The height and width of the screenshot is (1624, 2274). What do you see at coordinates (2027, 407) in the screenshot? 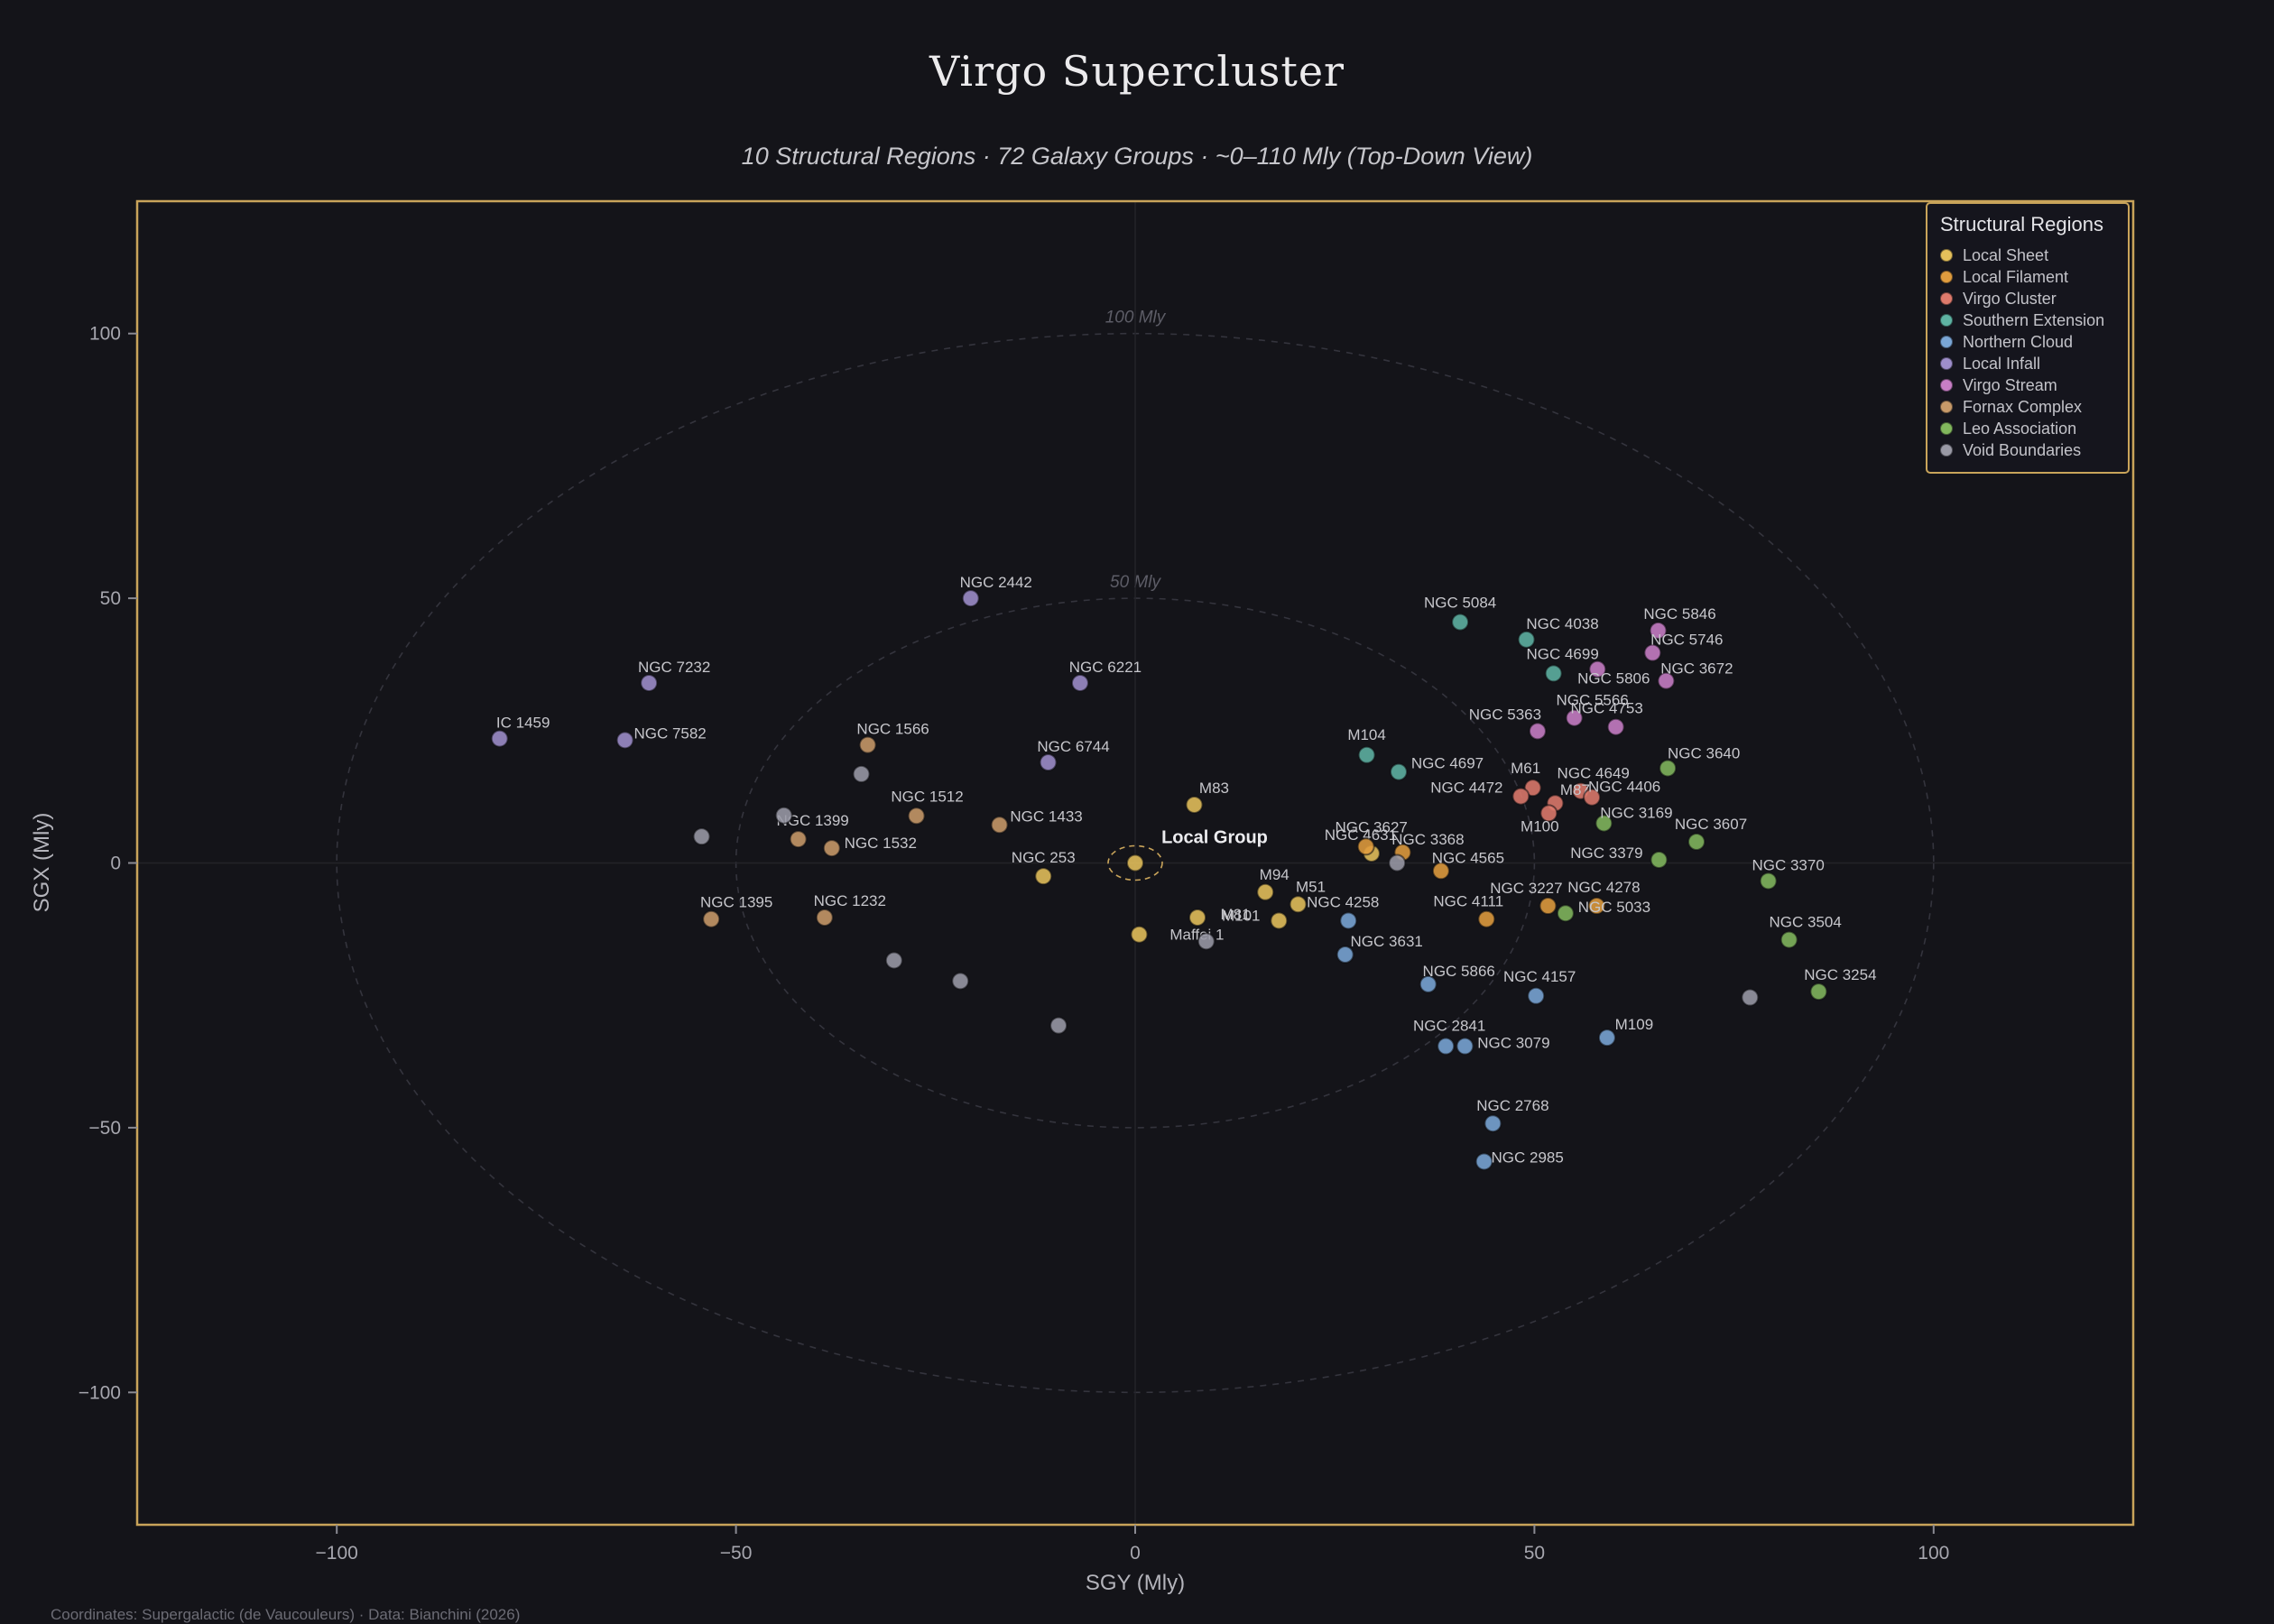
I see `legend-item-fornax-complex: Fornax Complex` at bounding box center [2027, 407].